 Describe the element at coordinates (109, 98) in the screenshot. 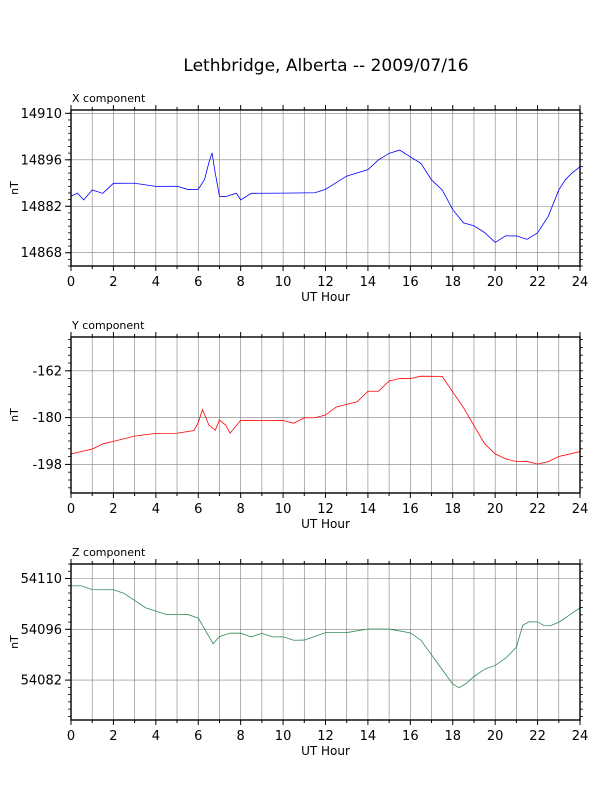

I see `panel-title: X component` at that location.